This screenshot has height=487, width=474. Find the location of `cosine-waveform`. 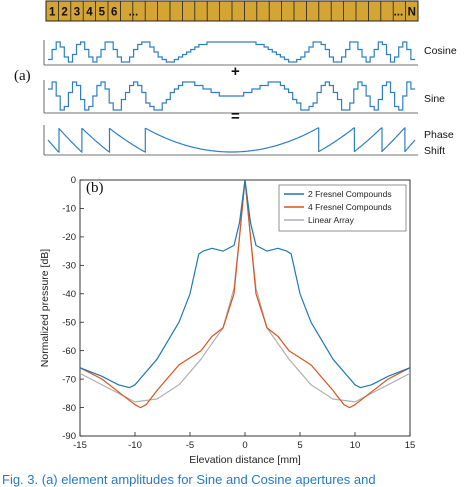

cosine-waveform is located at coordinates (230, 53).